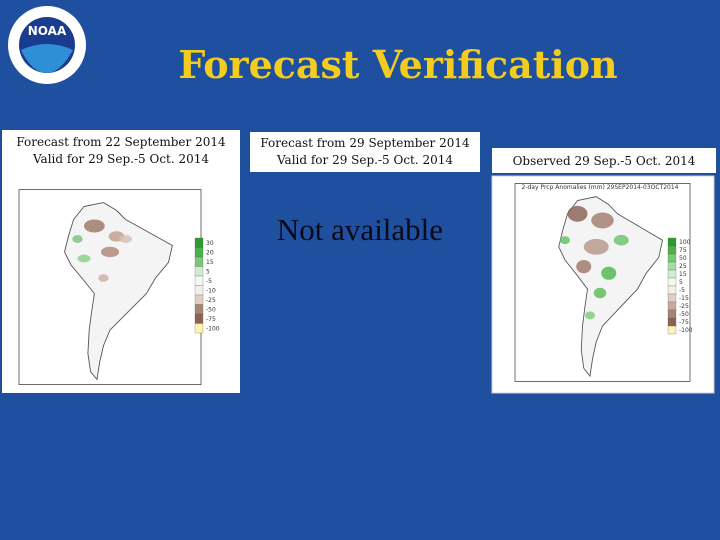 This screenshot has height=540, width=720. I want to click on legend-label: 50, so click(683, 258).